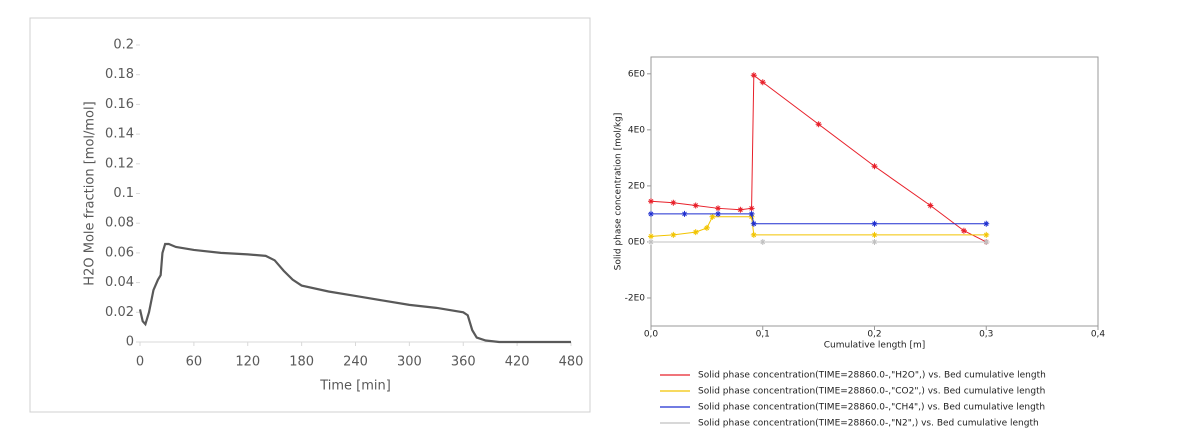  I want to click on x-tick-label: 120, so click(247, 362).